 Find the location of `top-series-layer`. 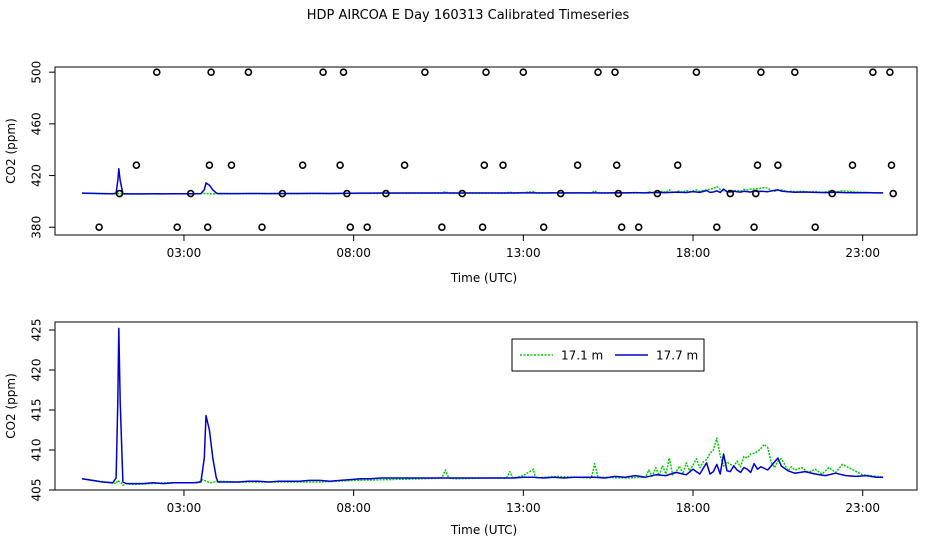

top-series-layer is located at coordinates (483, 181).